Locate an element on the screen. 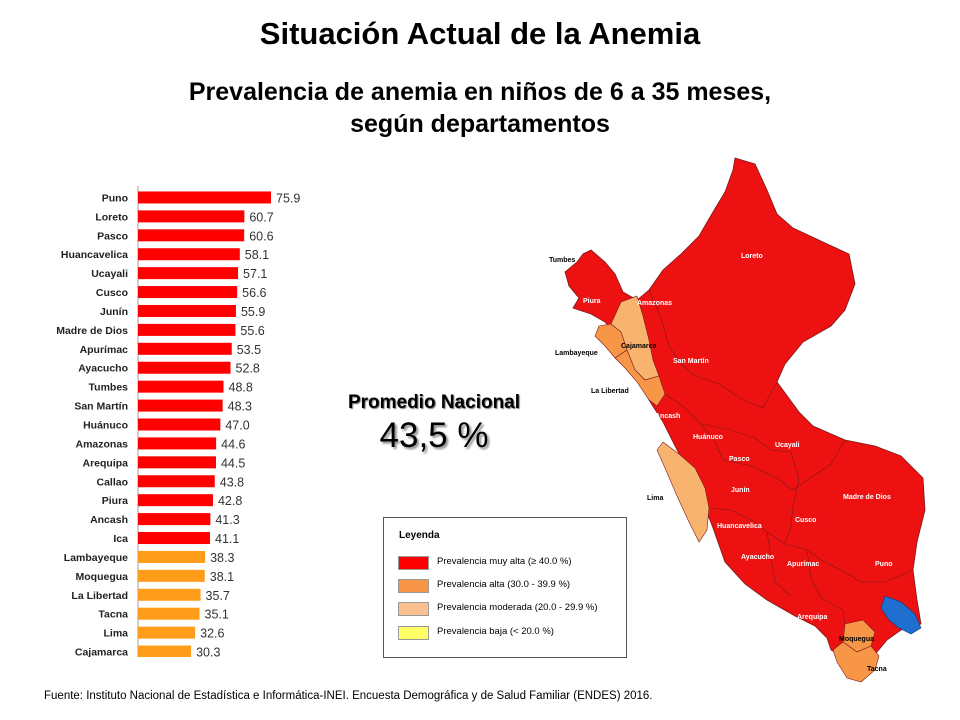 The width and height of the screenshot is (960, 720). bar-value-label: 56.6 is located at coordinates (254, 293).